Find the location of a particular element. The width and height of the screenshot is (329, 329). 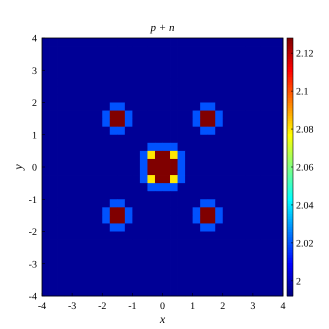

x-tick-label: 1 is located at coordinates (193, 306).